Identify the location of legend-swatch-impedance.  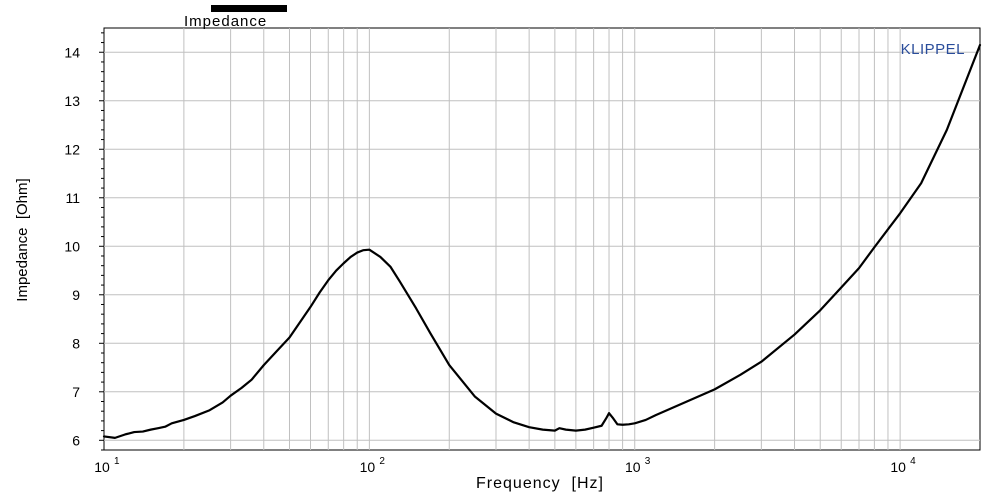
(249, 8).